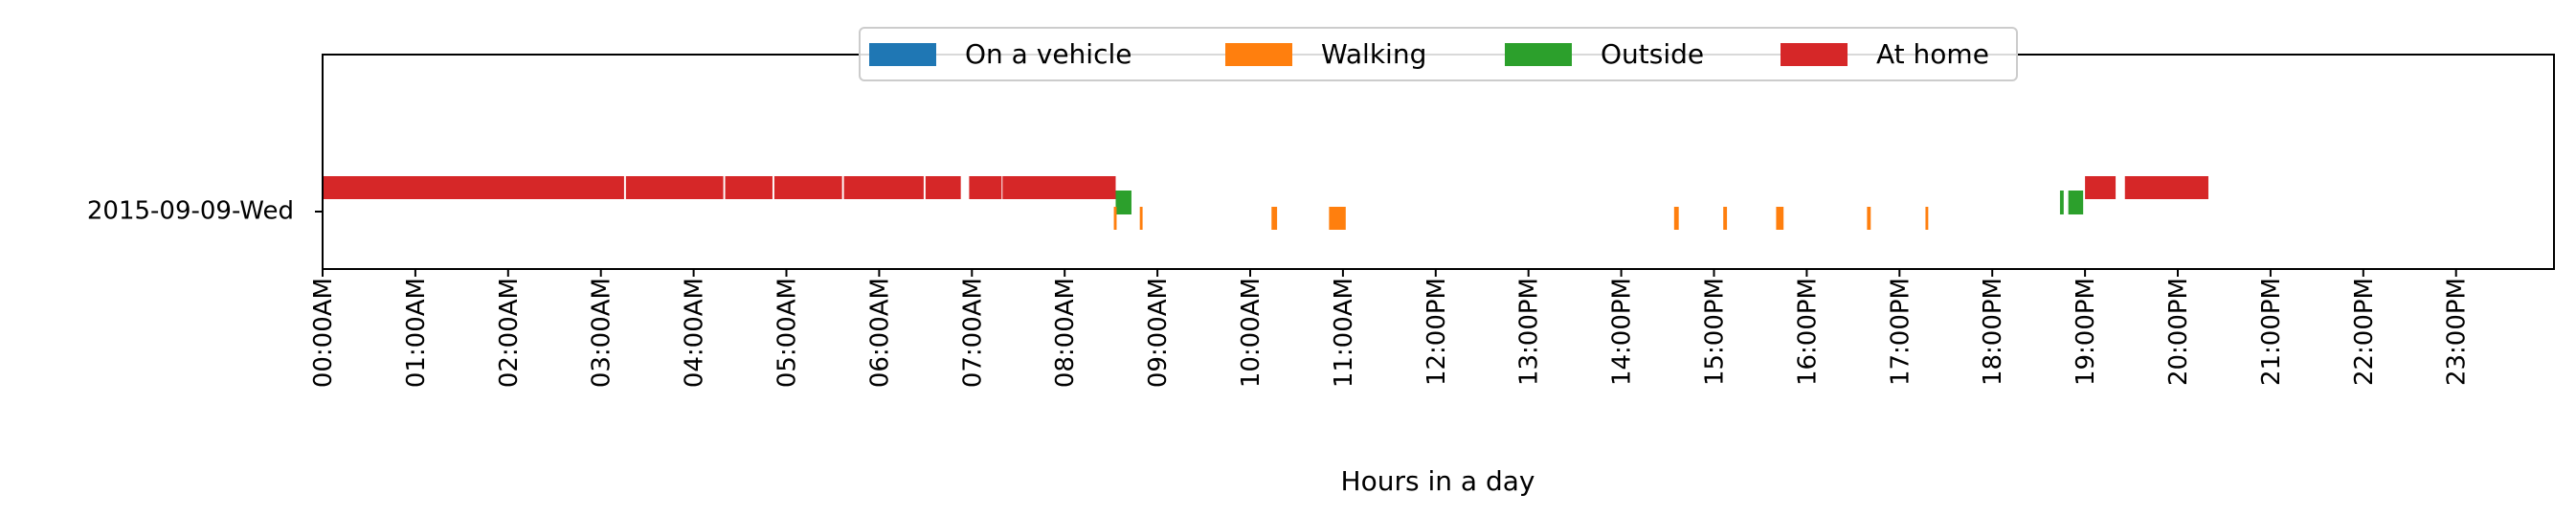 The width and height of the screenshot is (2576, 517). I want to click on y-axis: 2015-09-09-Wed, so click(205, 211).